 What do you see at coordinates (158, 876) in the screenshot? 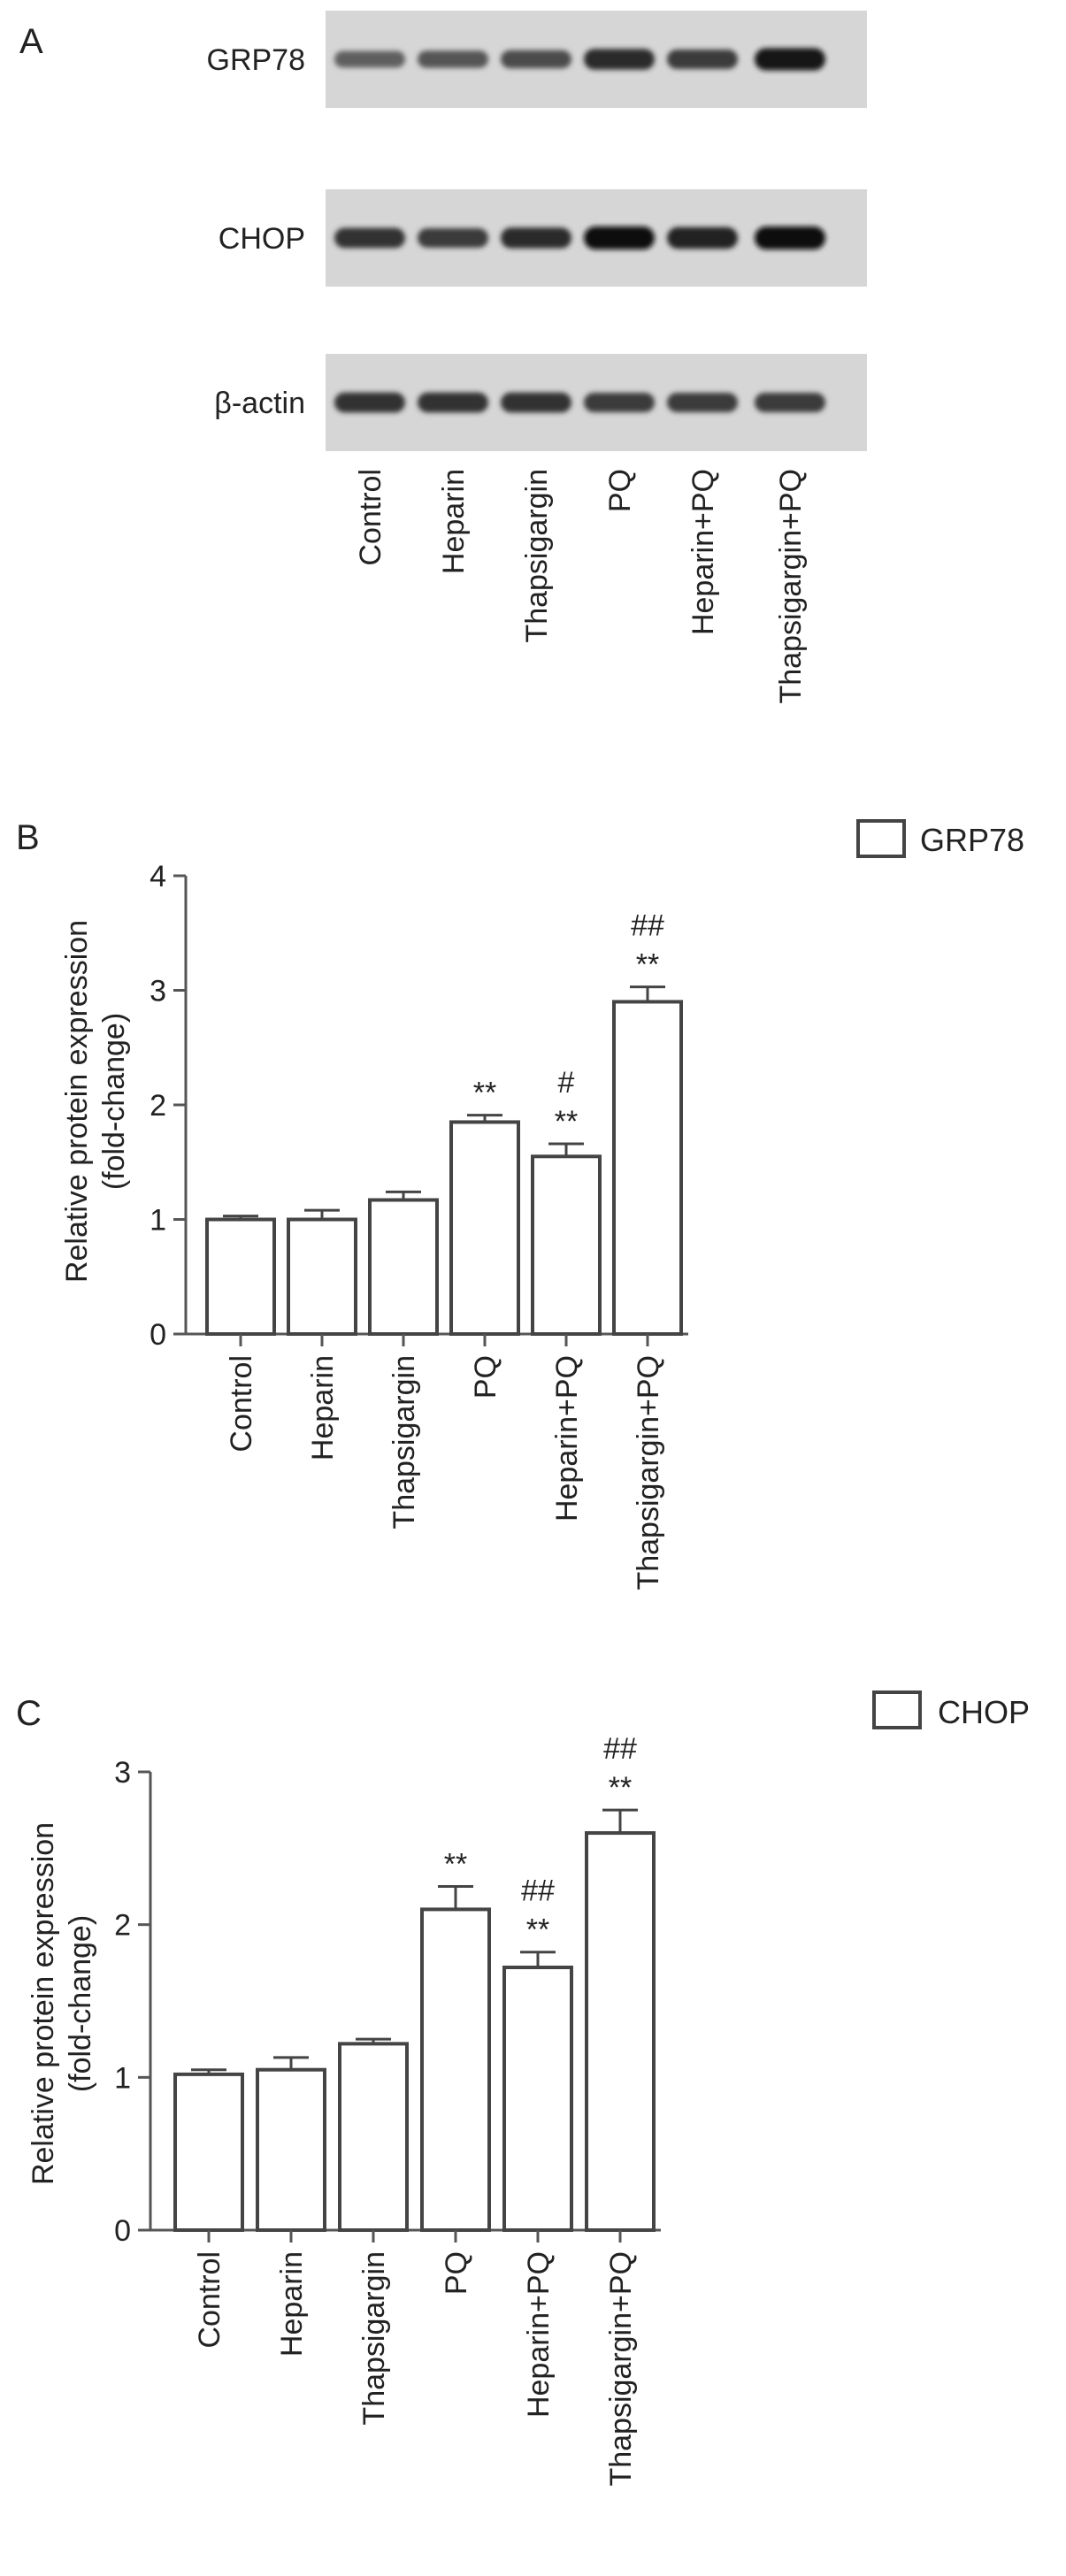
I see `y-tick-label: 4` at bounding box center [158, 876].